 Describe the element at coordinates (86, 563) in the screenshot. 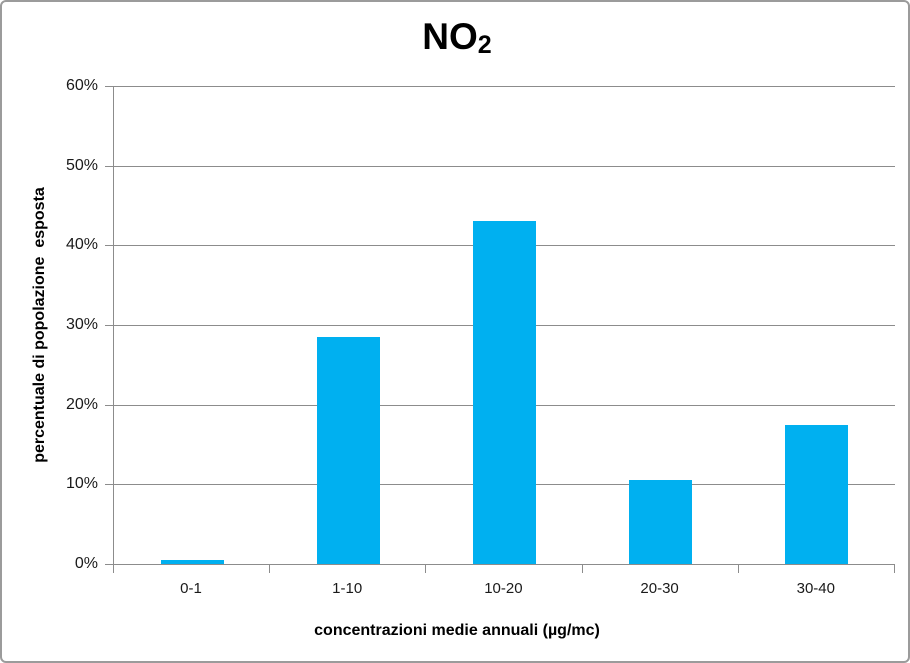

I see `y-tick-label-0%: 0%` at that location.